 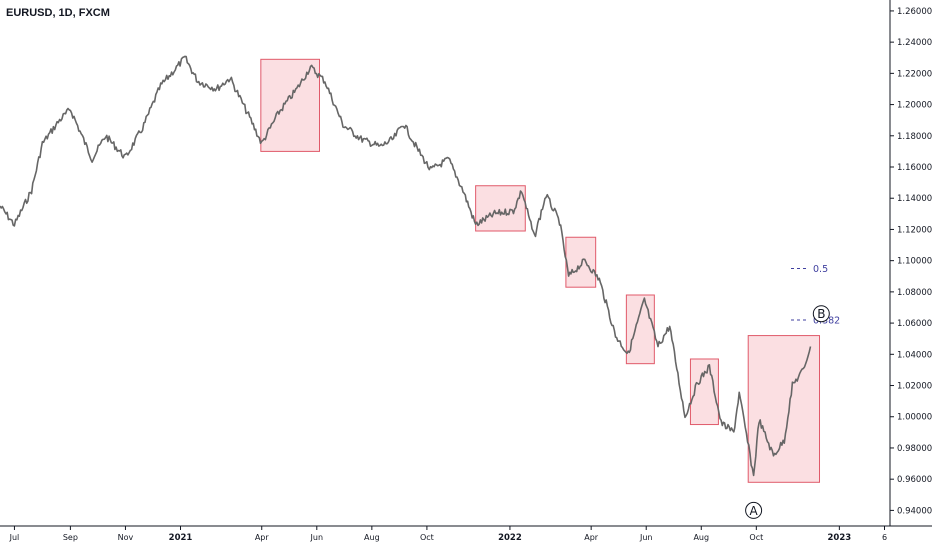 I want to click on fib-label-0.5: 0.5, so click(x=820, y=269).